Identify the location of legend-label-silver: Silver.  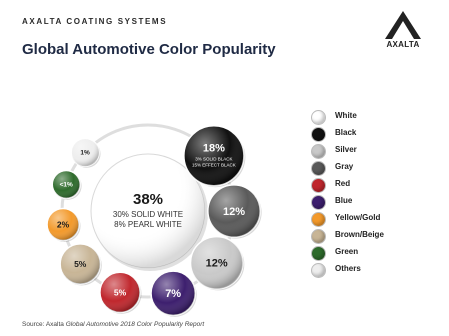
(346, 149).